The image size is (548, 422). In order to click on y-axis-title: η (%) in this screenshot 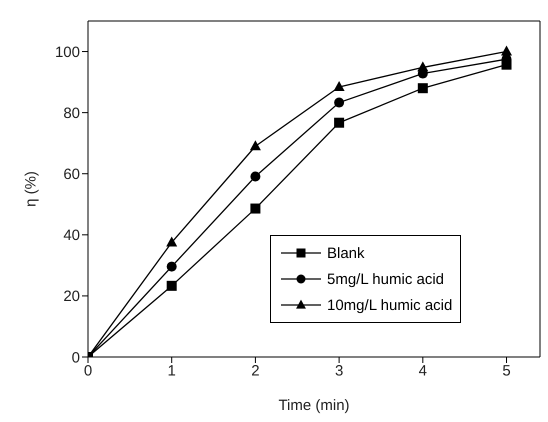, I will do `click(31, 189)`.